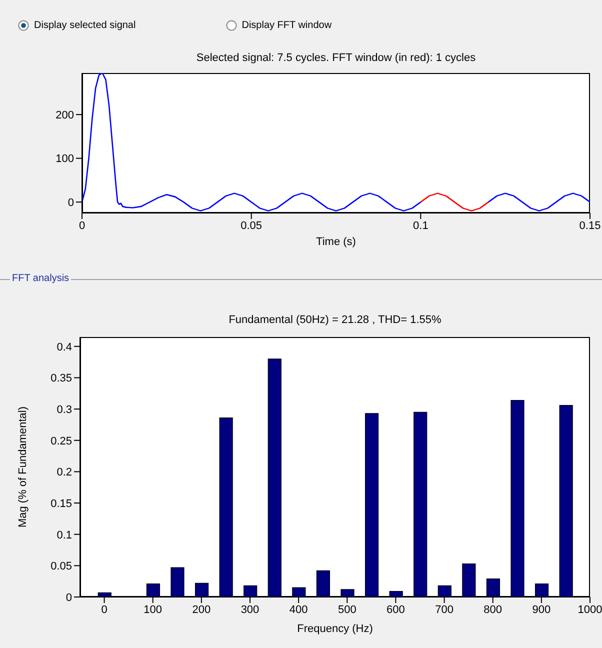 This screenshot has height=648, width=602. I want to click on y-tick-label: 0.2, so click(64, 472).